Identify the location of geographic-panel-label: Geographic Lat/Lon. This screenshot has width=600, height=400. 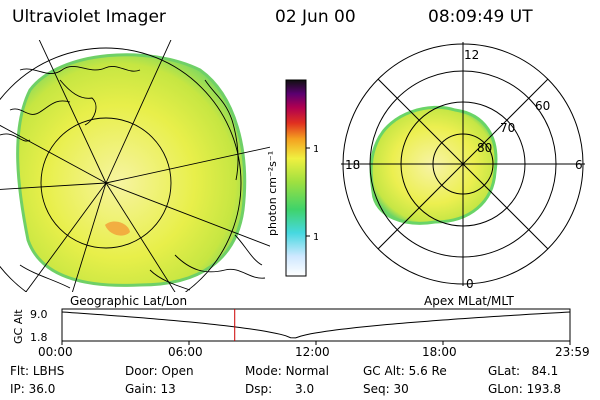
(129, 301).